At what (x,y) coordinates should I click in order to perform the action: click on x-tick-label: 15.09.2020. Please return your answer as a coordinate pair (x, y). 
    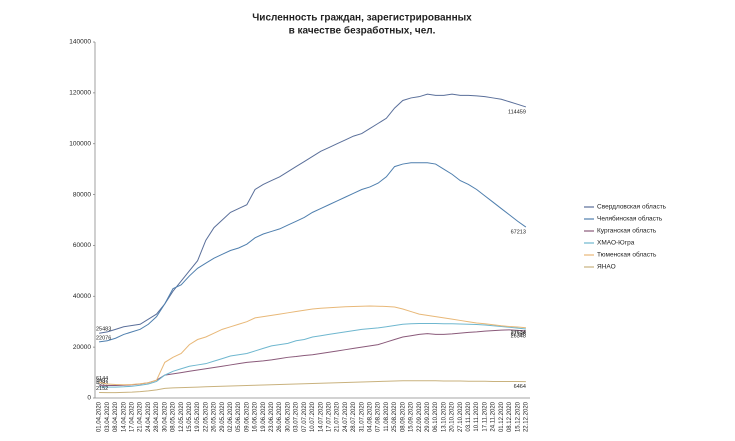
    Looking at the image, I should click on (412, 416).